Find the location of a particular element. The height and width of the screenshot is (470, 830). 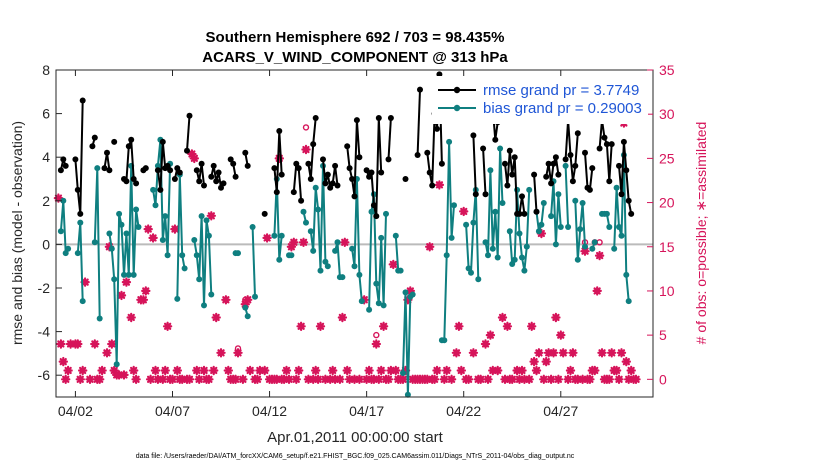

chart-title-line2: ACARS_V_WIND_COMPONENT @ 313 hPa is located at coordinates (355, 57).